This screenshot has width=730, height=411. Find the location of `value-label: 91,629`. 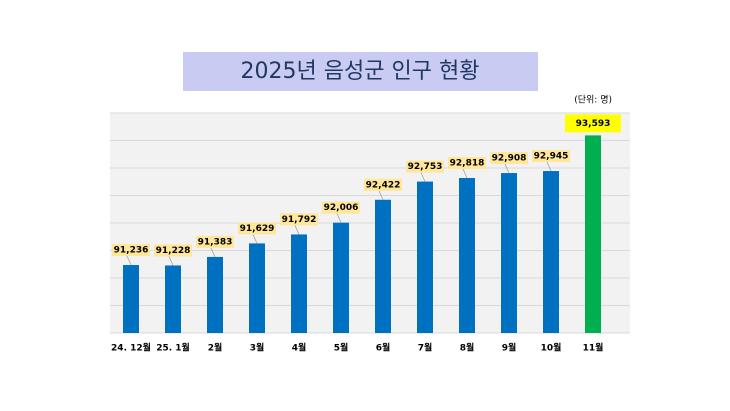

value-label: 91,629 is located at coordinates (257, 229).